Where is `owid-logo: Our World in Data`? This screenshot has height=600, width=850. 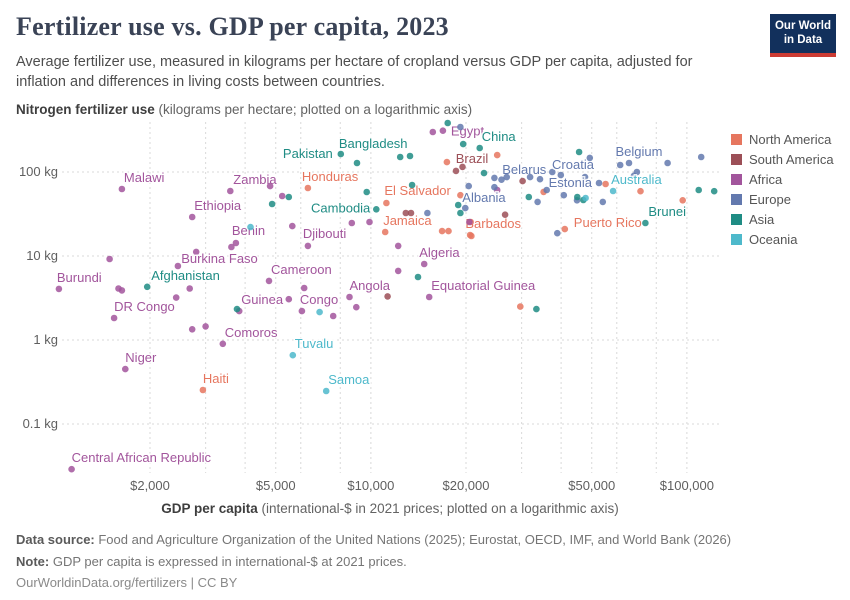 owid-logo: Our World in Data is located at coordinates (803, 35).